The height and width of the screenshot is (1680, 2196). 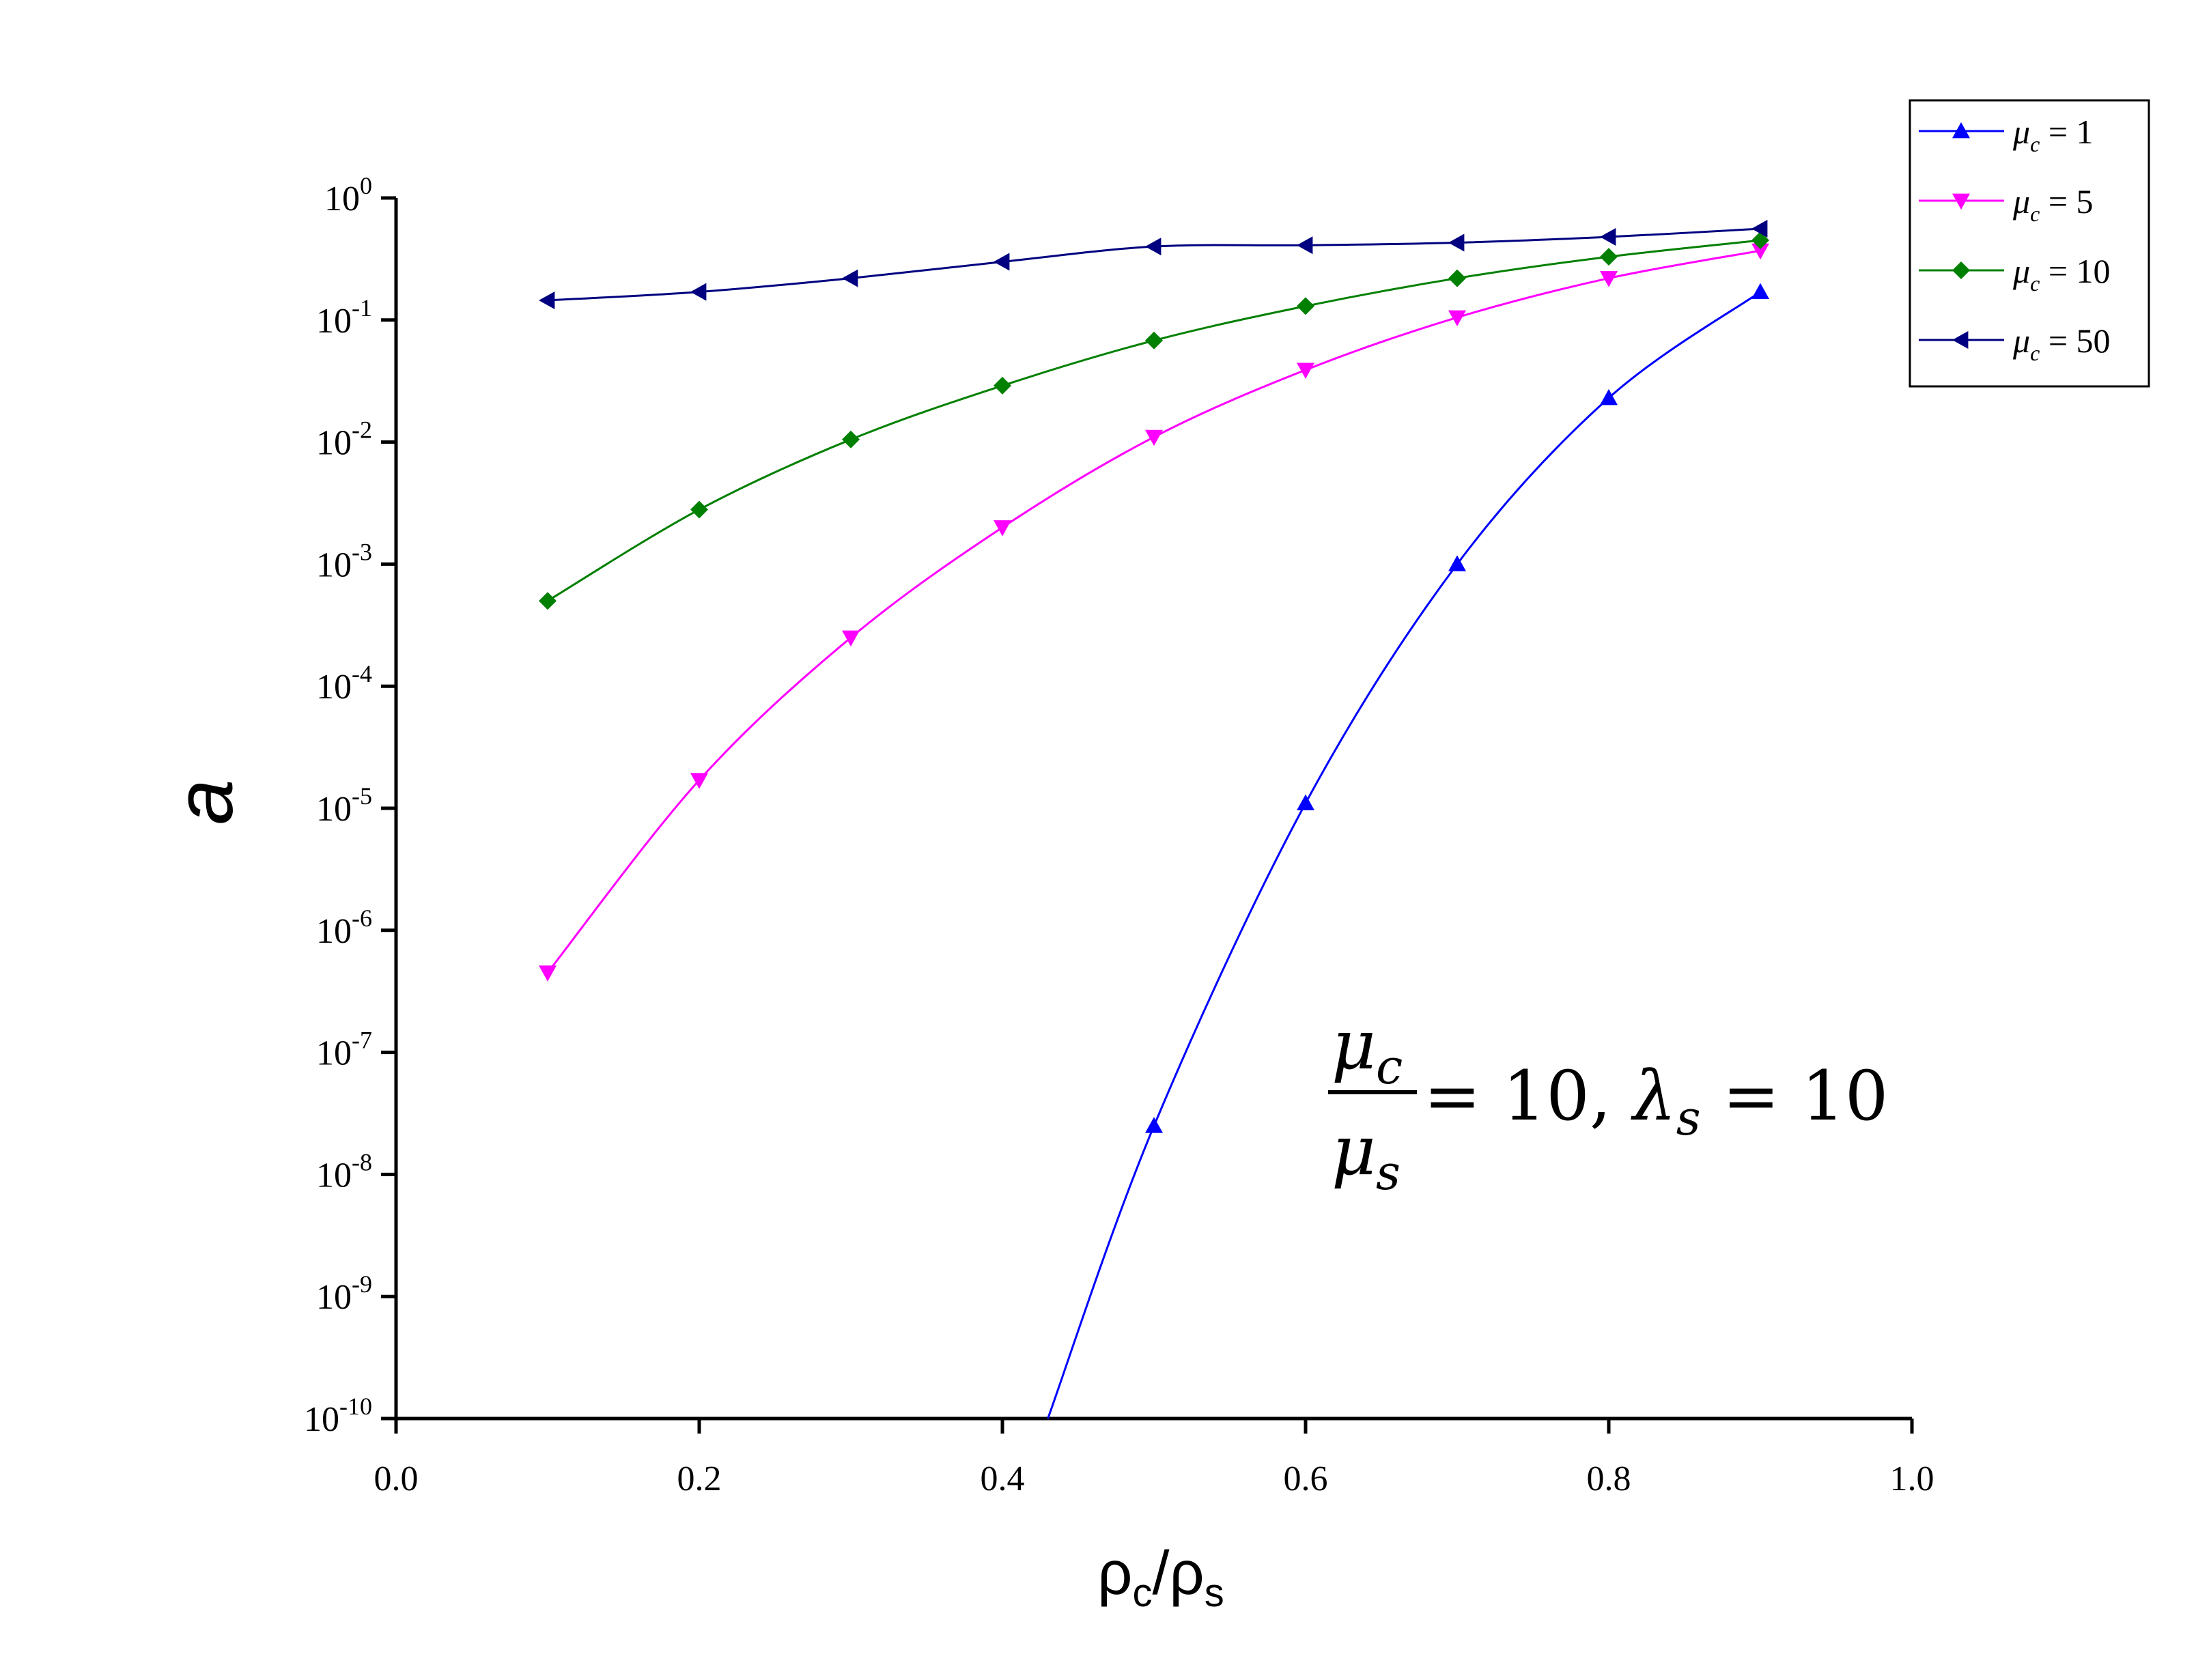 I want to click on parameter-annotation: μc μs = 10, λs = 10, so click(x=1608, y=1103).